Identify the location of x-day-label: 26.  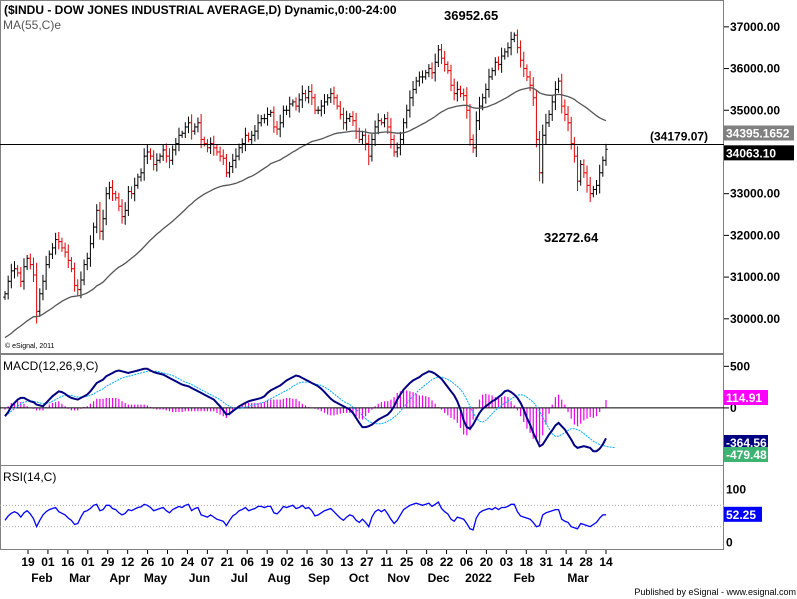
(148, 562).